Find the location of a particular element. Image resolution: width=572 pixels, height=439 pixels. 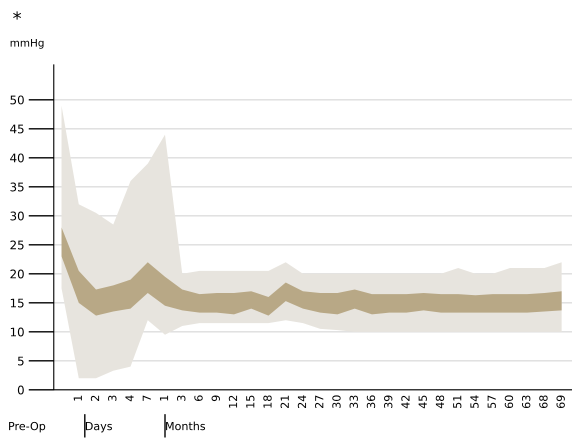

y-tick-label: 10 is located at coordinates (17, 332).